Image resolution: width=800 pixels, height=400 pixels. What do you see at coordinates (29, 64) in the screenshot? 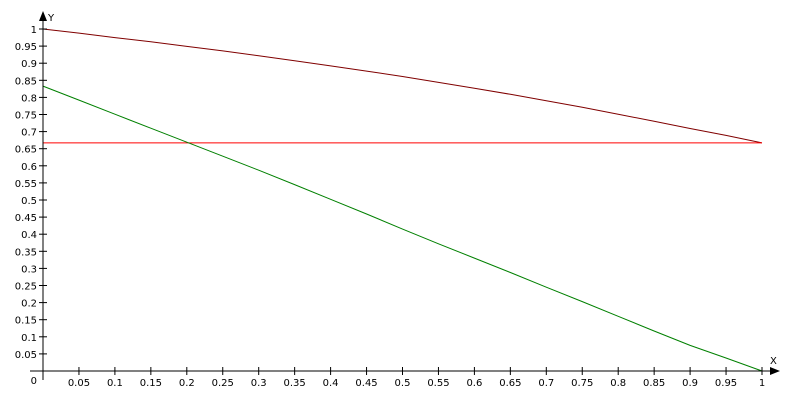
I see `y-tick-label: 0.9` at bounding box center [29, 64].